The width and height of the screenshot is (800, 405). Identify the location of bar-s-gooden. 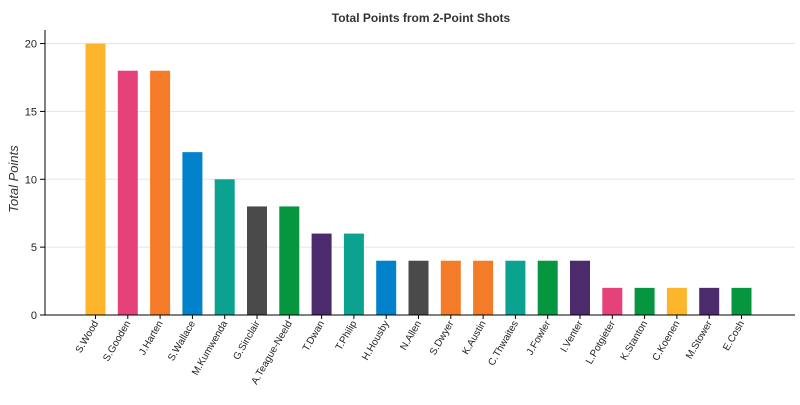
(127, 192).